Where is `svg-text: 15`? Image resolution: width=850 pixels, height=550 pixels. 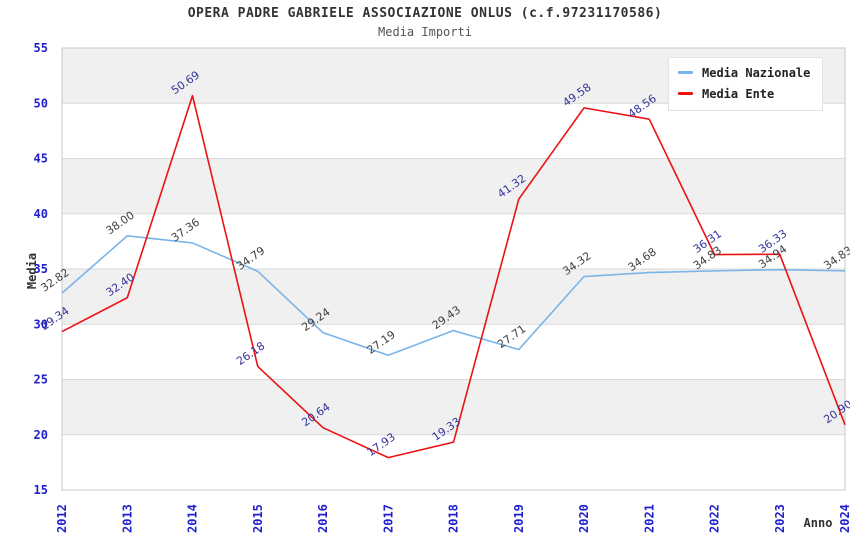 svg-text: 15 is located at coordinates (41, 490).